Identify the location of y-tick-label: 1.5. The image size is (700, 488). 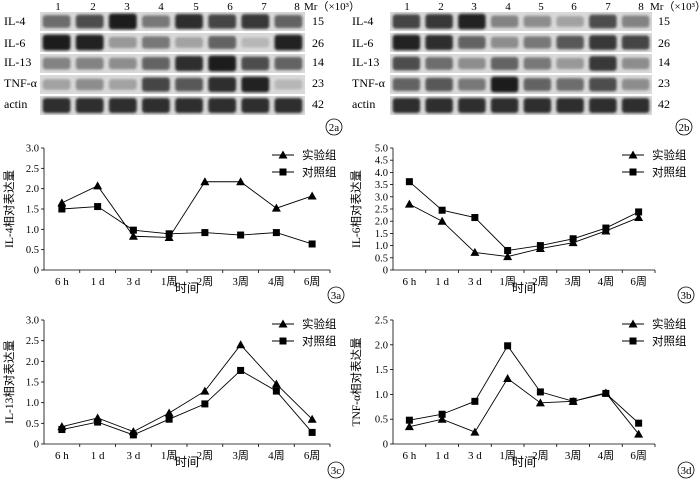
(381, 370).